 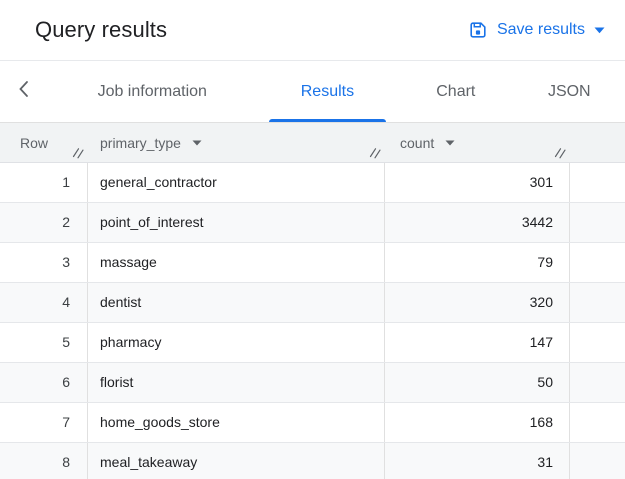 What do you see at coordinates (236, 422) in the screenshot?
I see `primary-type-cell: home_goods_store` at bounding box center [236, 422].